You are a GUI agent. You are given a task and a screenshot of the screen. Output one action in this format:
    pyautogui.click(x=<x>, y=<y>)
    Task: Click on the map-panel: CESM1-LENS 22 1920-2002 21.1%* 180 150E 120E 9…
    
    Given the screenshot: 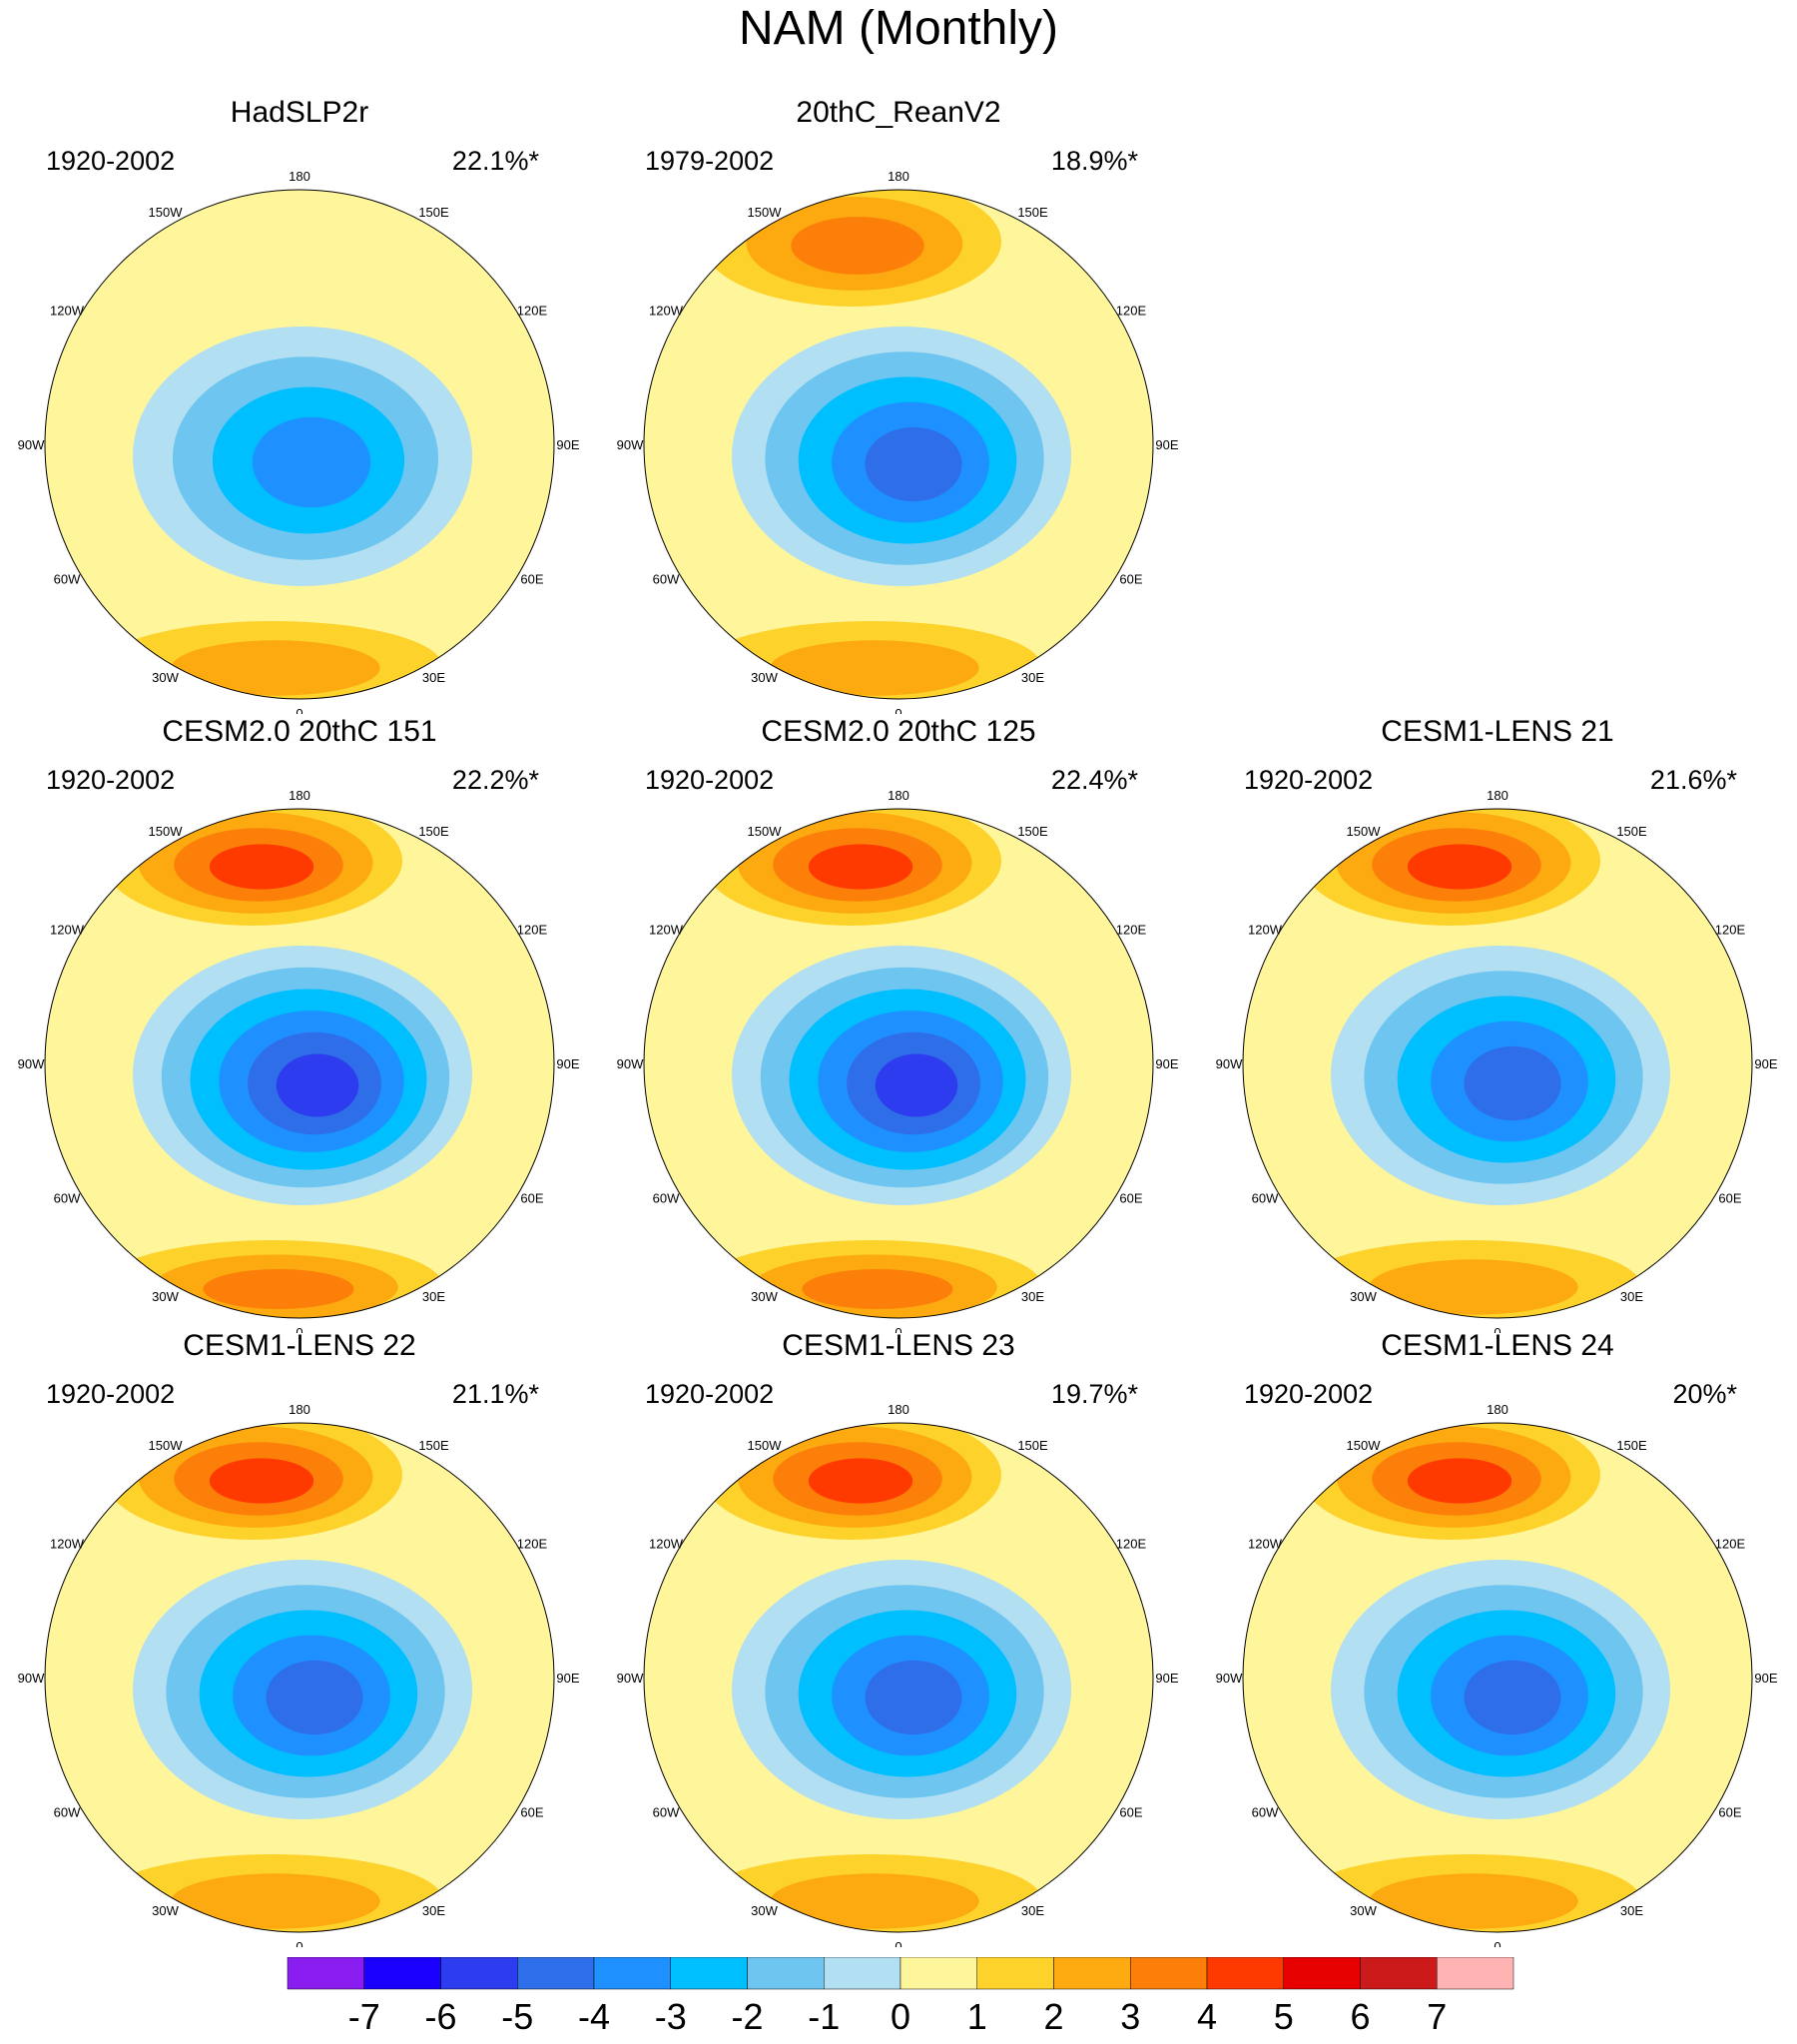 What is the action you would take?
    pyautogui.click(x=299, y=1637)
    